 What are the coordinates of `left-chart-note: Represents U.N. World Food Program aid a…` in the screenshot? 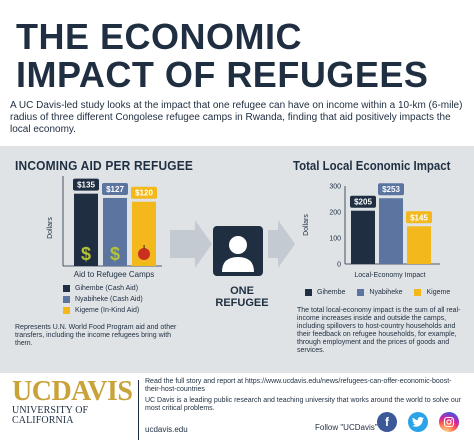 It's located at (96, 335).